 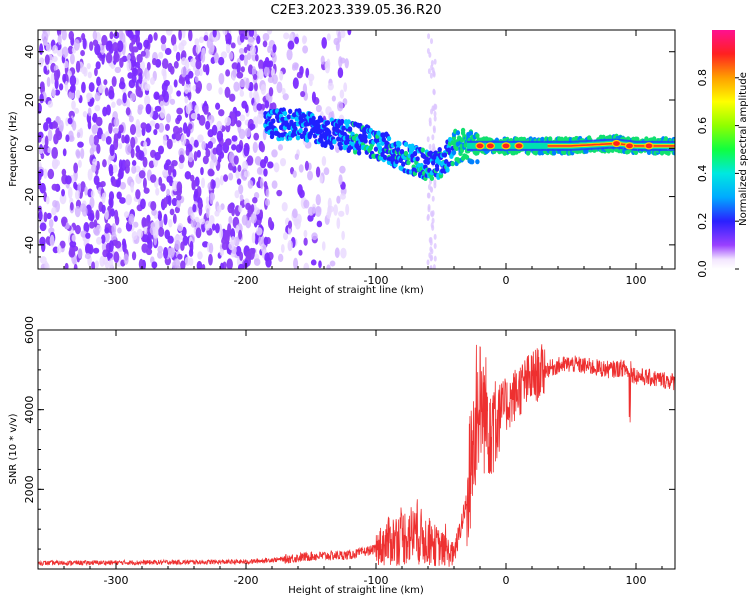 I want to click on spectrogram-xlabel: Height of straight line (km), so click(x=356, y=290).